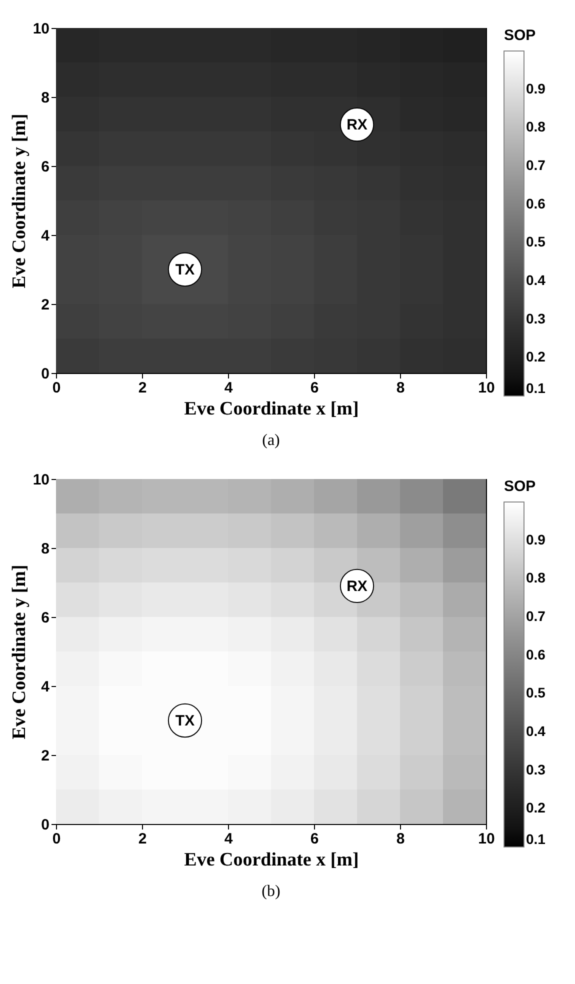  I want to click on text: (a), so click(271, 440).